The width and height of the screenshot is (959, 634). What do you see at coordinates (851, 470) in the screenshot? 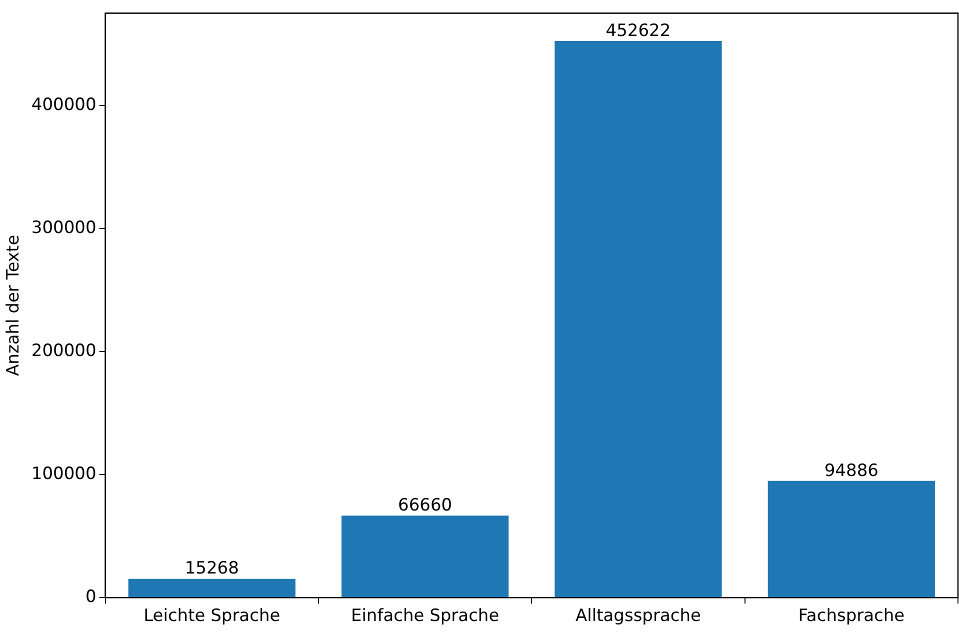
I see `data-label: 94886` at bounding box center [851, 470].